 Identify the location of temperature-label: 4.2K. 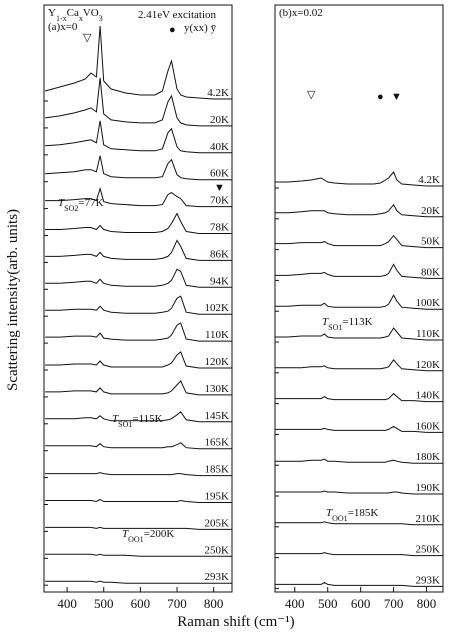
(429, 180).